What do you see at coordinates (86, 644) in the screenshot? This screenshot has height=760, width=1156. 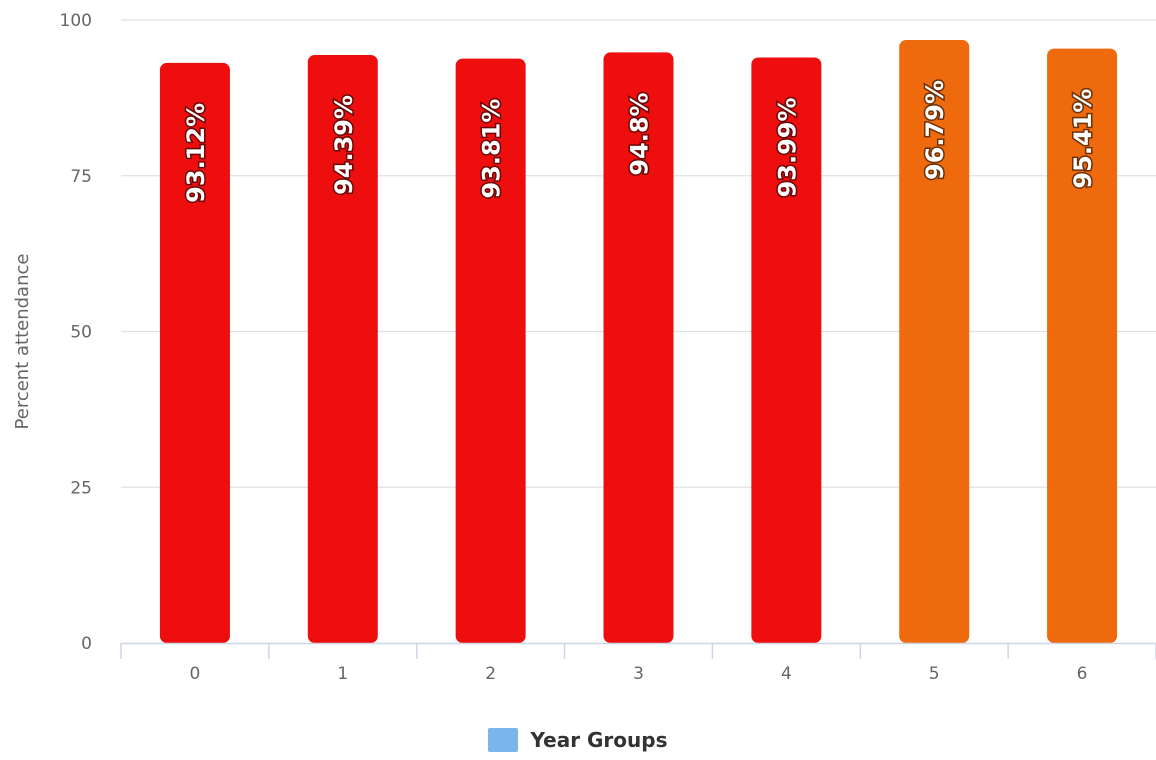 I see `y-tick-label: 0` at bounding box center [86, 644].